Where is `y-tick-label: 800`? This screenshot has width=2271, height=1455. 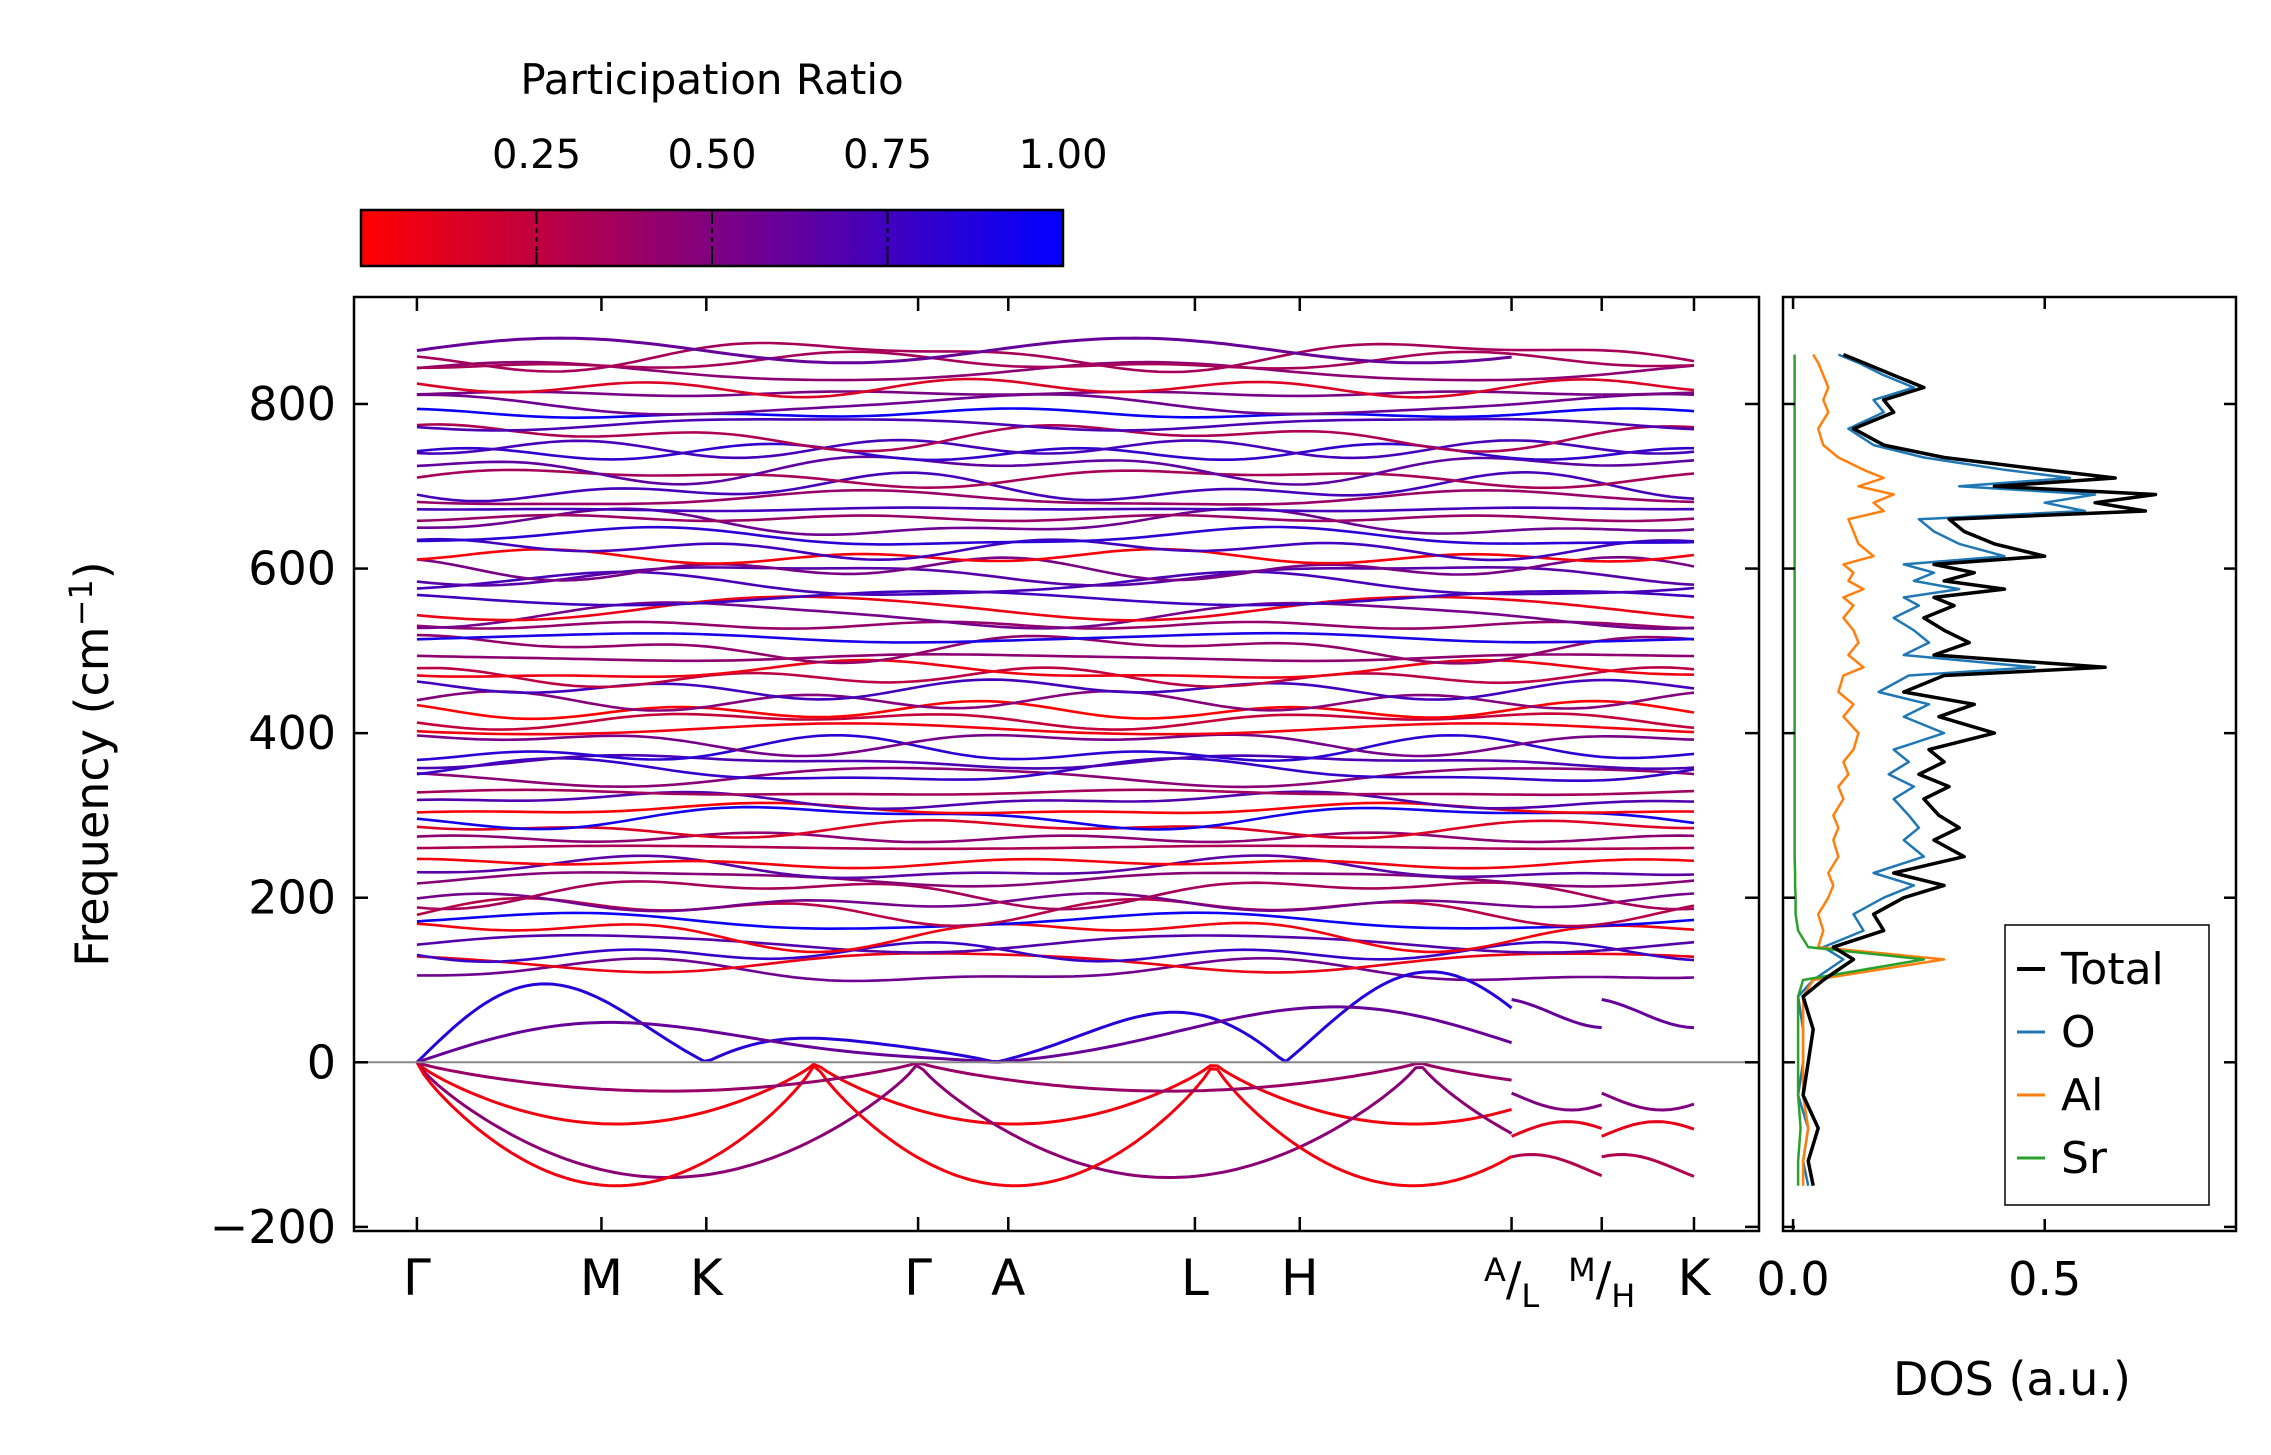
y-tick-label: 800 is located at coordinates (292, 404).